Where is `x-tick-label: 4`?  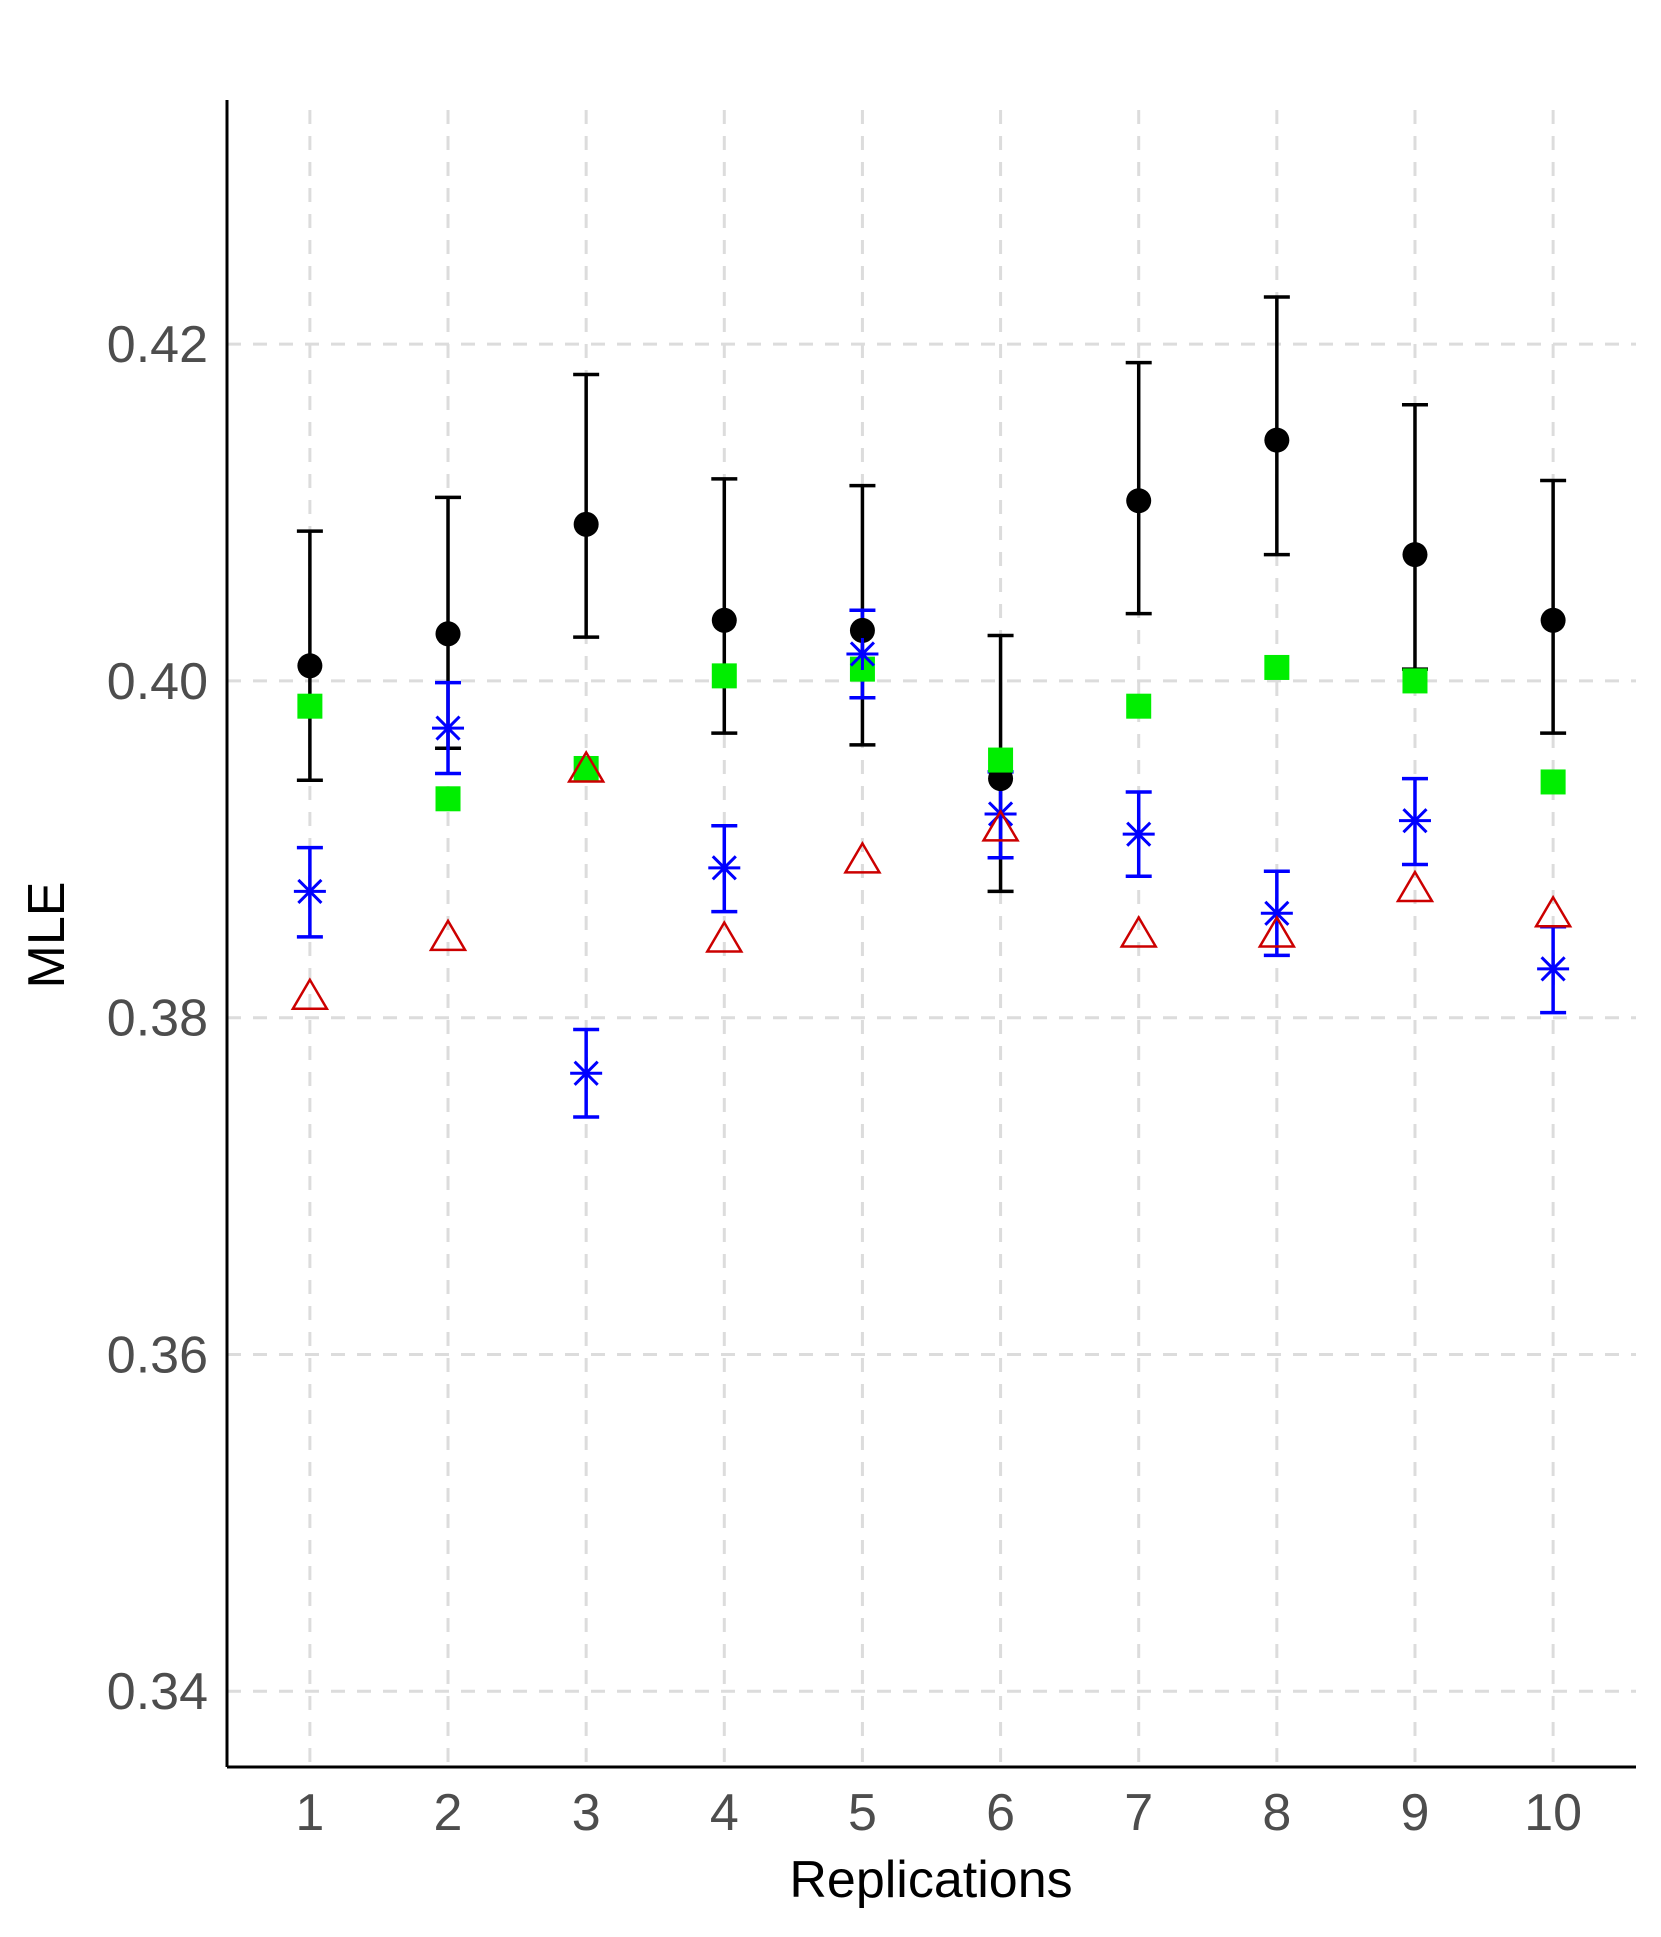
x-tick-label: 4 is located at coordinates (724, 1813).